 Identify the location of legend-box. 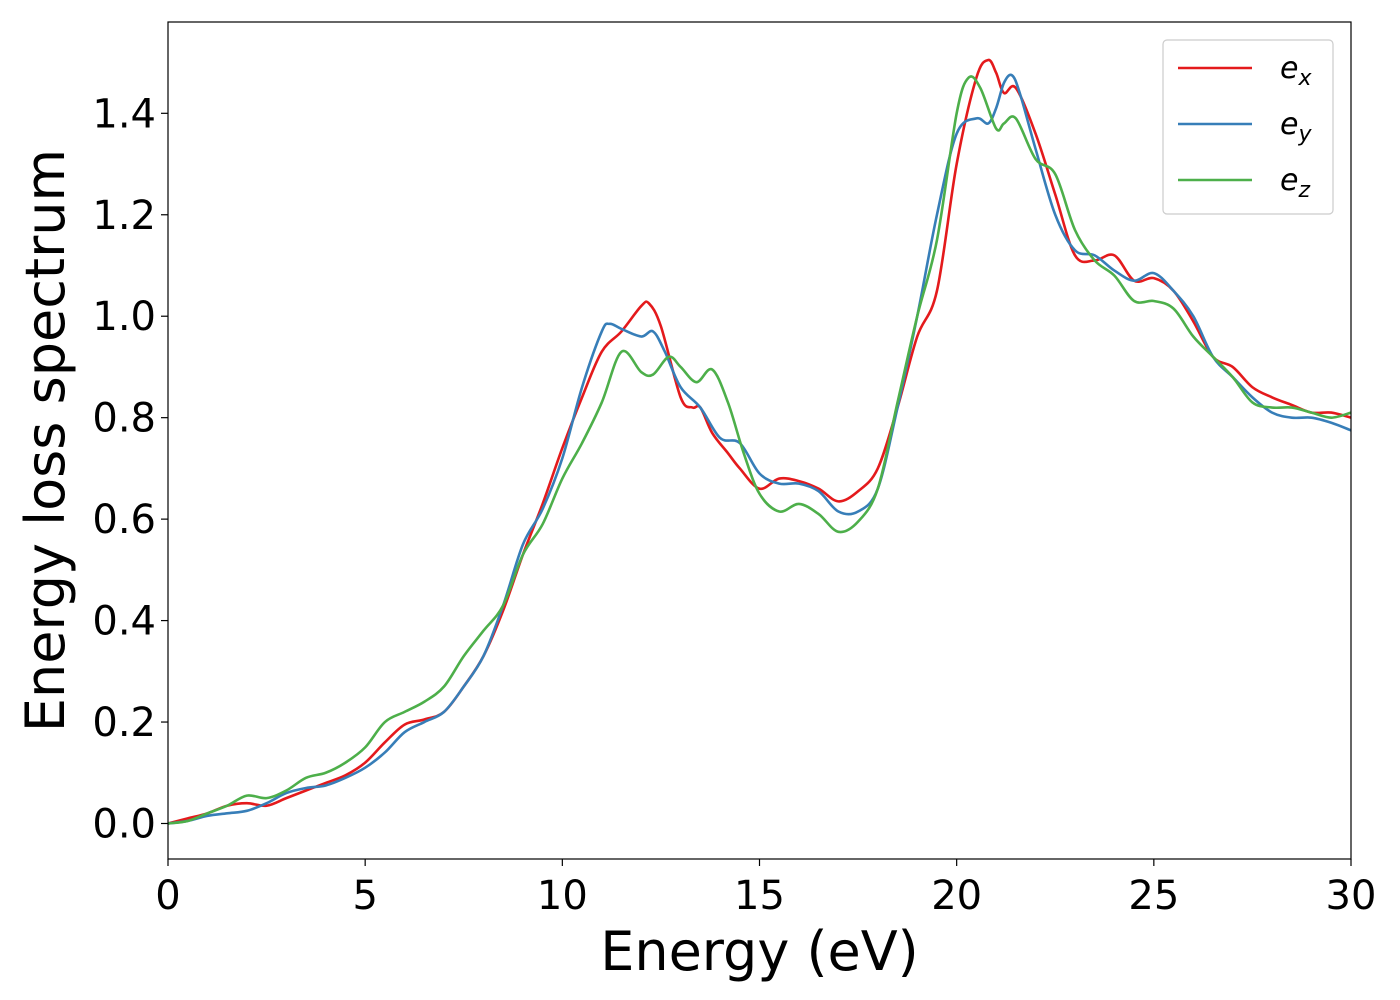
(1248, 127).